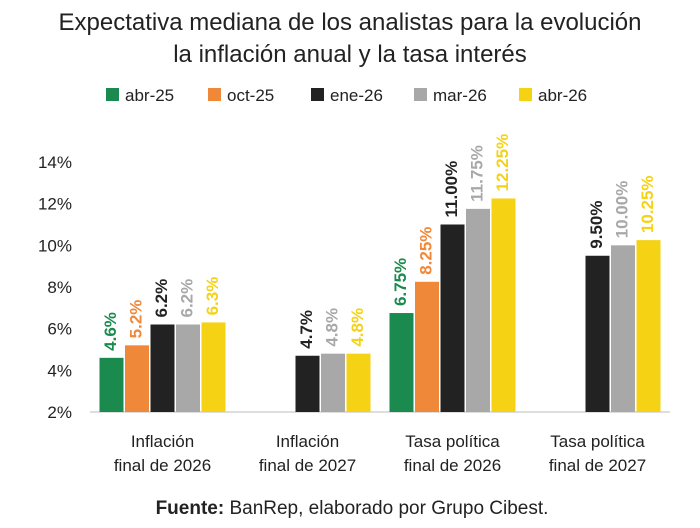 The height and width of the screenshot is (528, 700). What do you see at coordinates (250, 95) in the screenshot?
I see `legend-label-oct-25: oct-25` at bounding box center [250, 95].